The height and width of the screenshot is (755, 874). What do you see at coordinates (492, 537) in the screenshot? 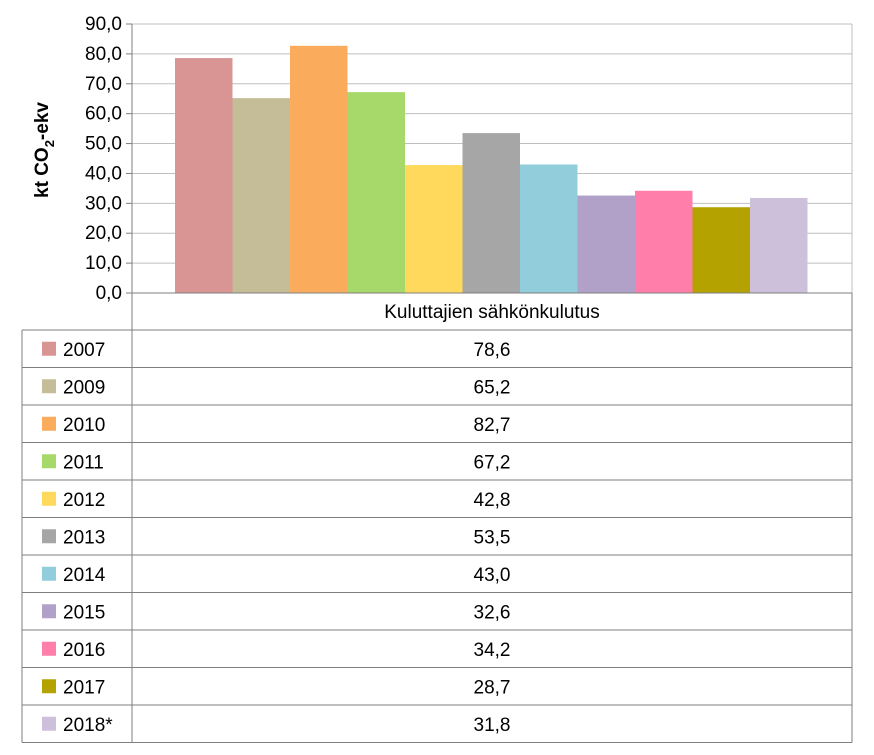
I see `data-label: 53,5` at bounding box center [492, 537].